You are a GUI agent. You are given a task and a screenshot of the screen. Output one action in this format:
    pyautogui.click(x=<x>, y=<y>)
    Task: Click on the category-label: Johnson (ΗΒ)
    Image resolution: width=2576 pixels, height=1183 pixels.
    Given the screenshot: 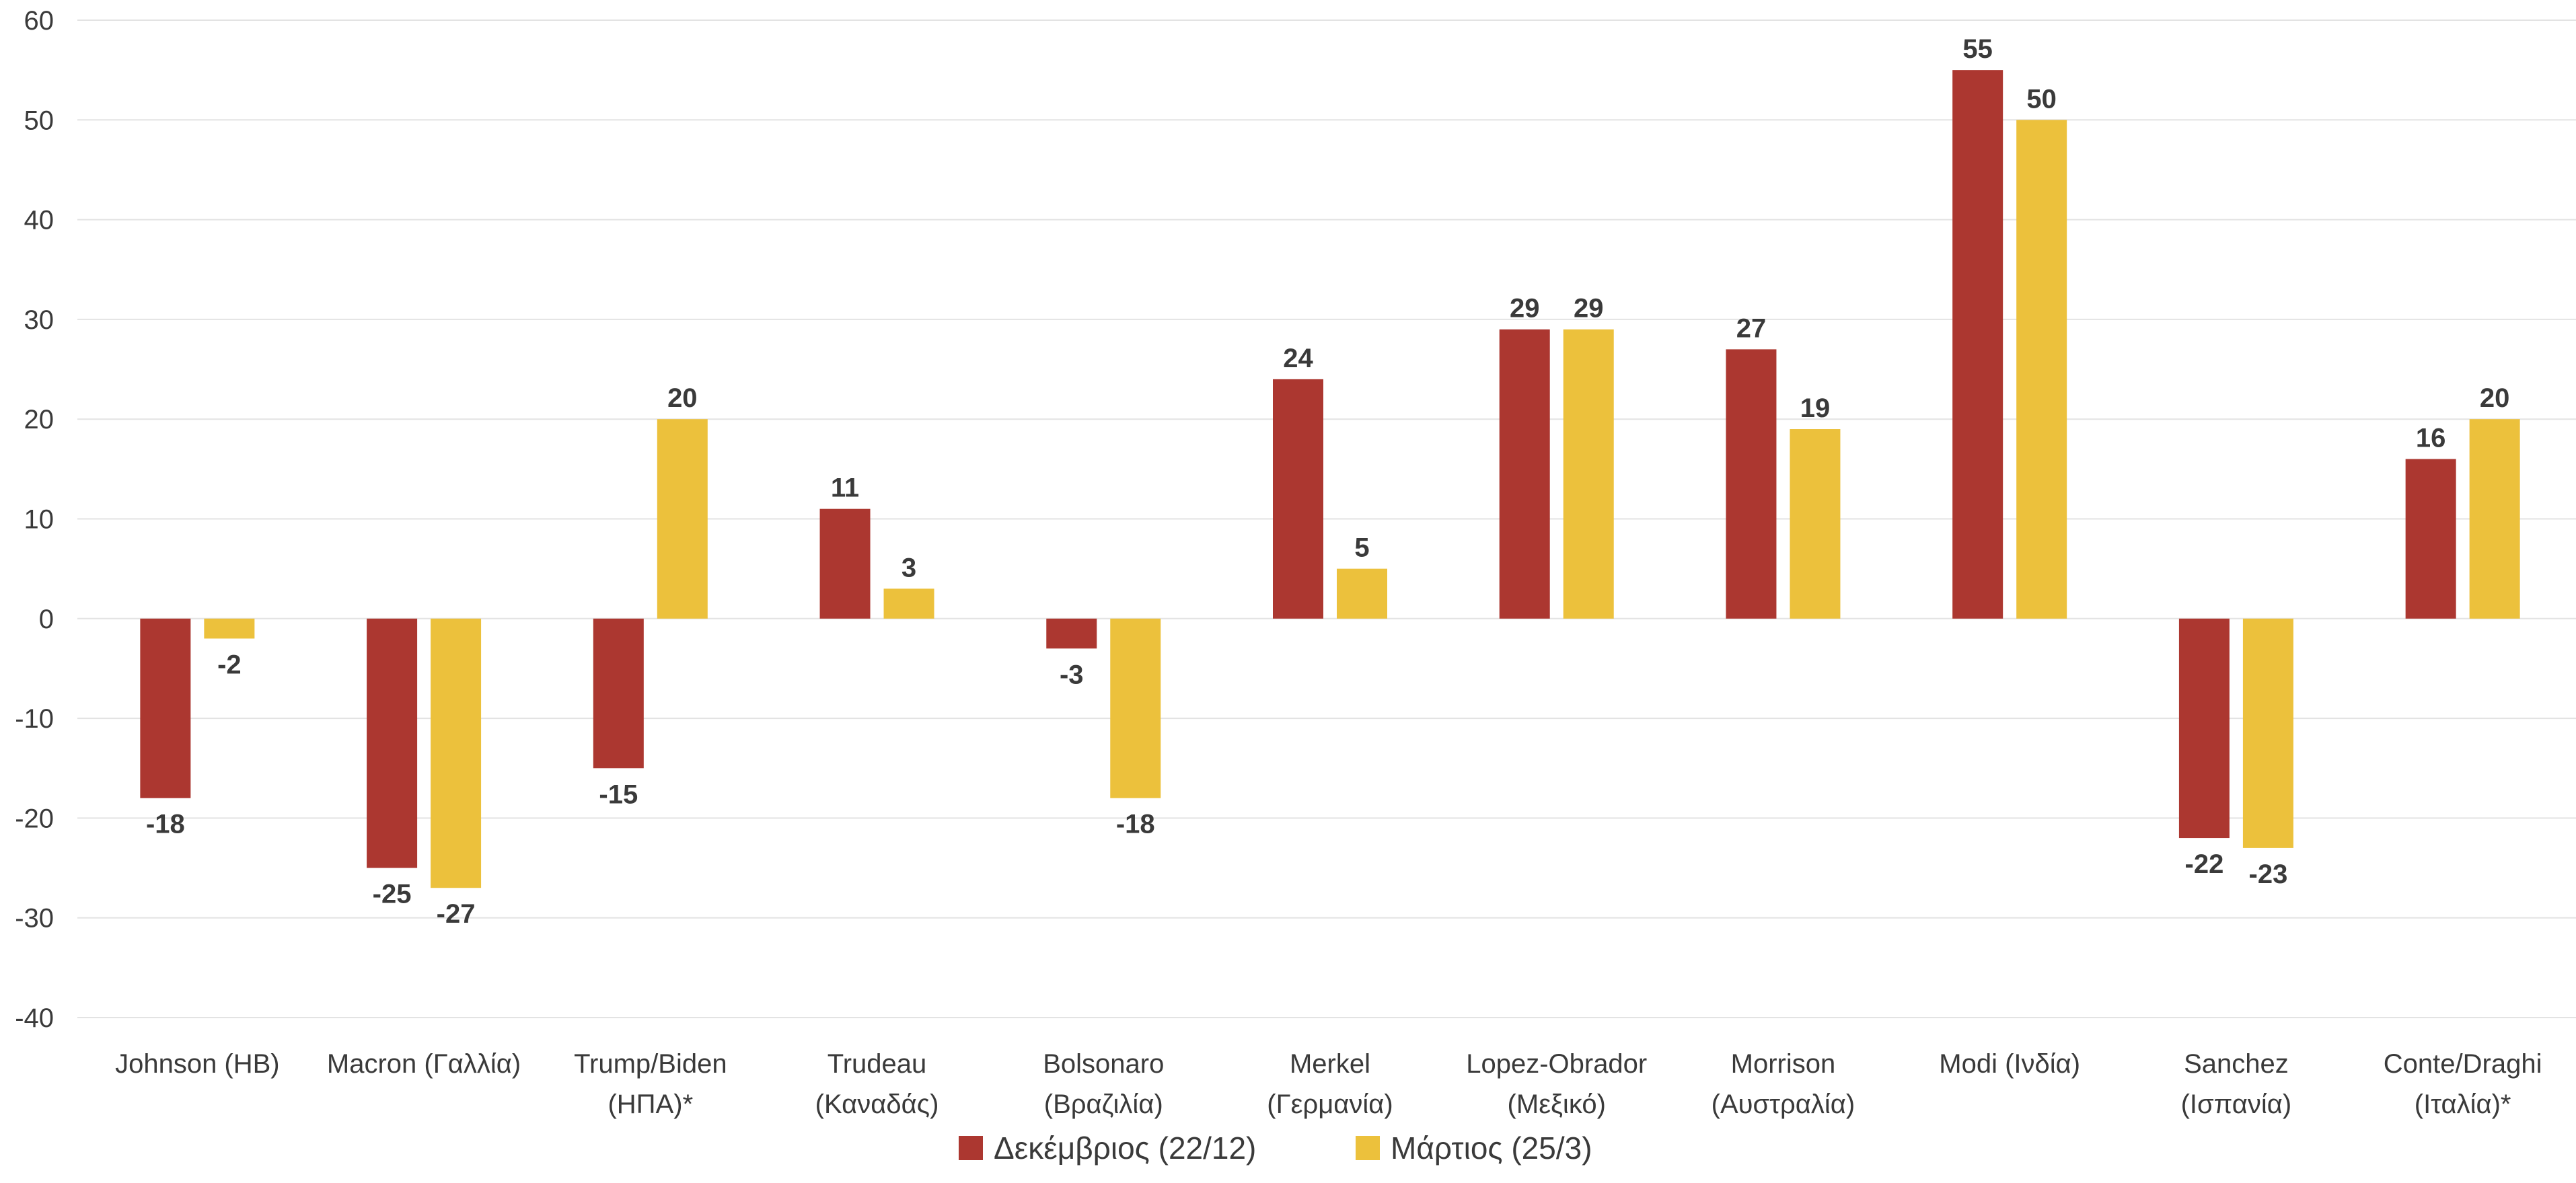 What is the action you would take?
    pyautogui.click(x=197, y=1064)
    